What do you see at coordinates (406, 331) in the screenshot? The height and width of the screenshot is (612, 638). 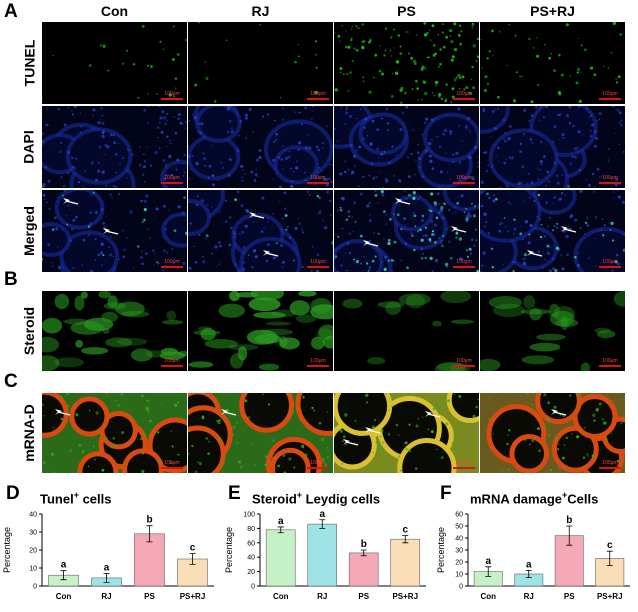 I see `micrograph-steroid-2: 100μm` at bounding box center [406, 331].